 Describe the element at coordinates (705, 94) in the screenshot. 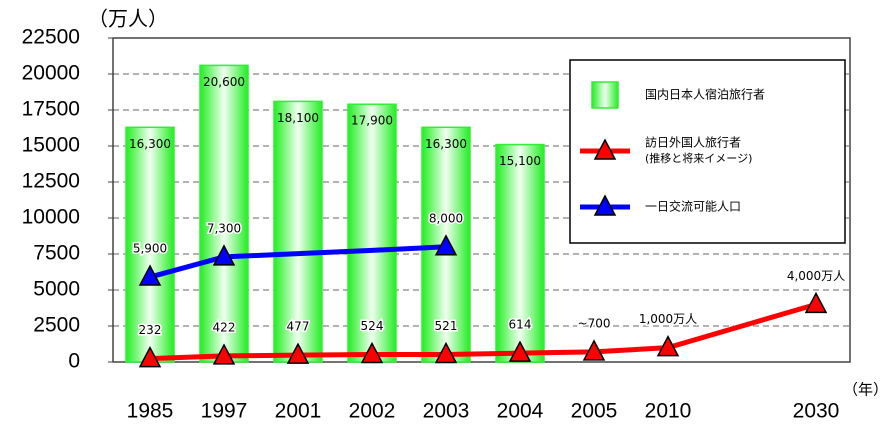

I see `legend-label: 国内日本人宿泊旅行者` at that location.